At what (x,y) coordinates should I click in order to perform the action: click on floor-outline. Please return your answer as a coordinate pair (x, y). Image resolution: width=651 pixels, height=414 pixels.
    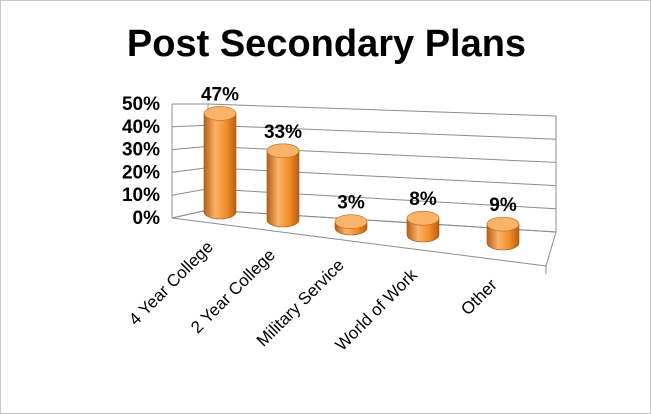
    Looking at the image, I should click on (364, 238).